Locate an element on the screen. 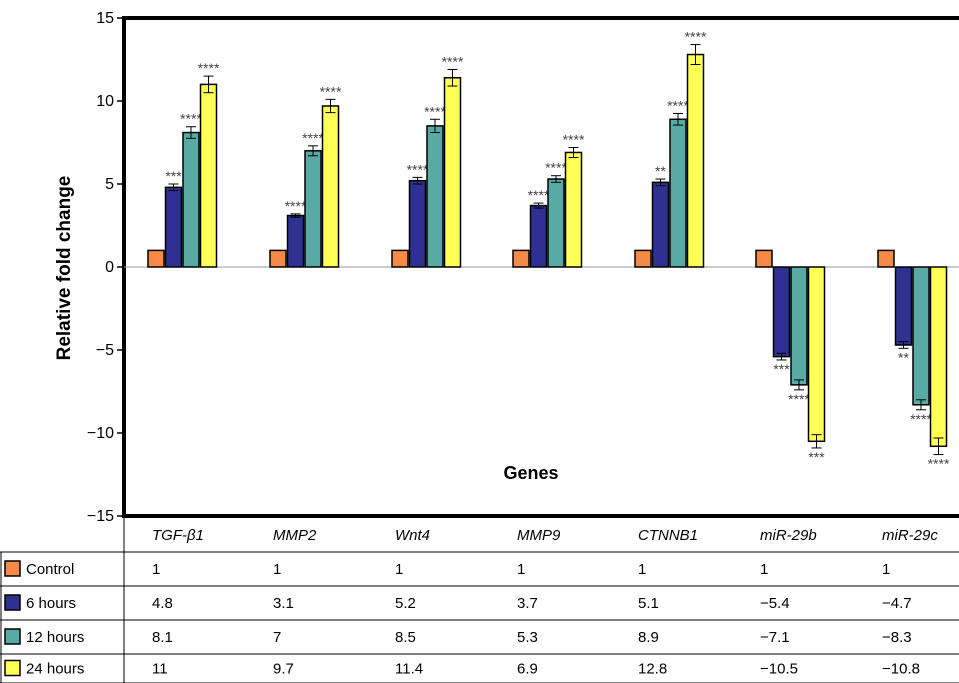  y-axis-title: Relative fold change is located at coordinates (64, 268).